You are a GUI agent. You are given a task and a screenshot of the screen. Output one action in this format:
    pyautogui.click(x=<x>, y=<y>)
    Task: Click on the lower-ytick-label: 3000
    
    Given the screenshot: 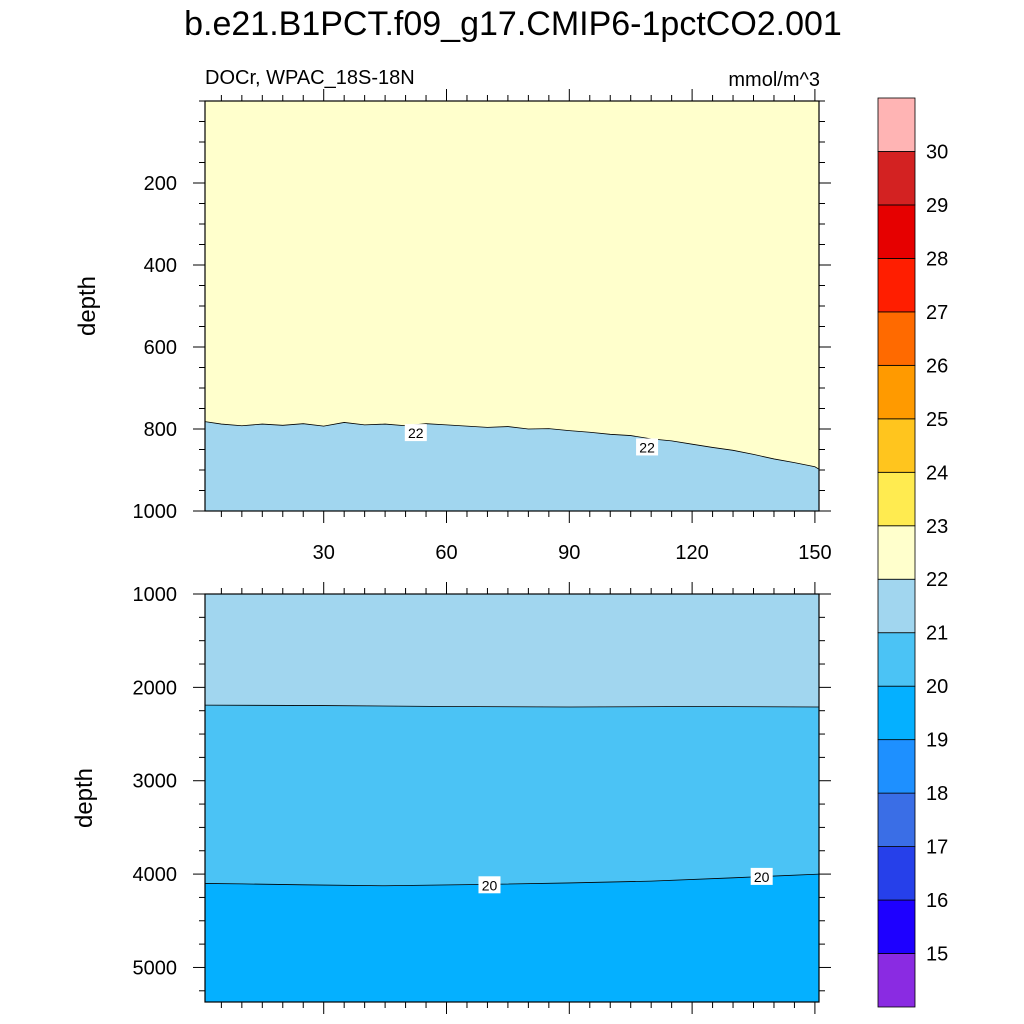 What is the action you would take?
    pyautogui.click(x=155, y=782)
    